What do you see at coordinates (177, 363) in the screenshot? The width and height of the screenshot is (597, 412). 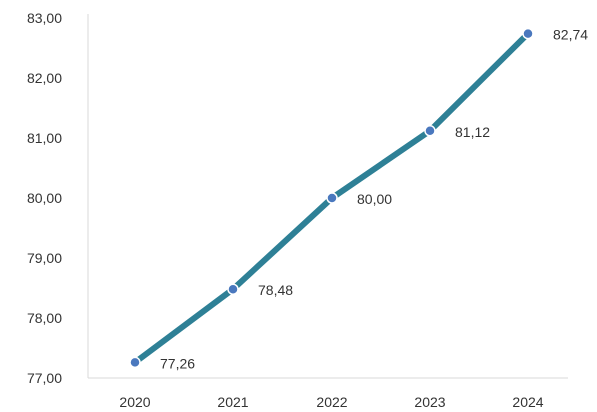 I see `data-label: 77,26` at bounding box center [177, 363].